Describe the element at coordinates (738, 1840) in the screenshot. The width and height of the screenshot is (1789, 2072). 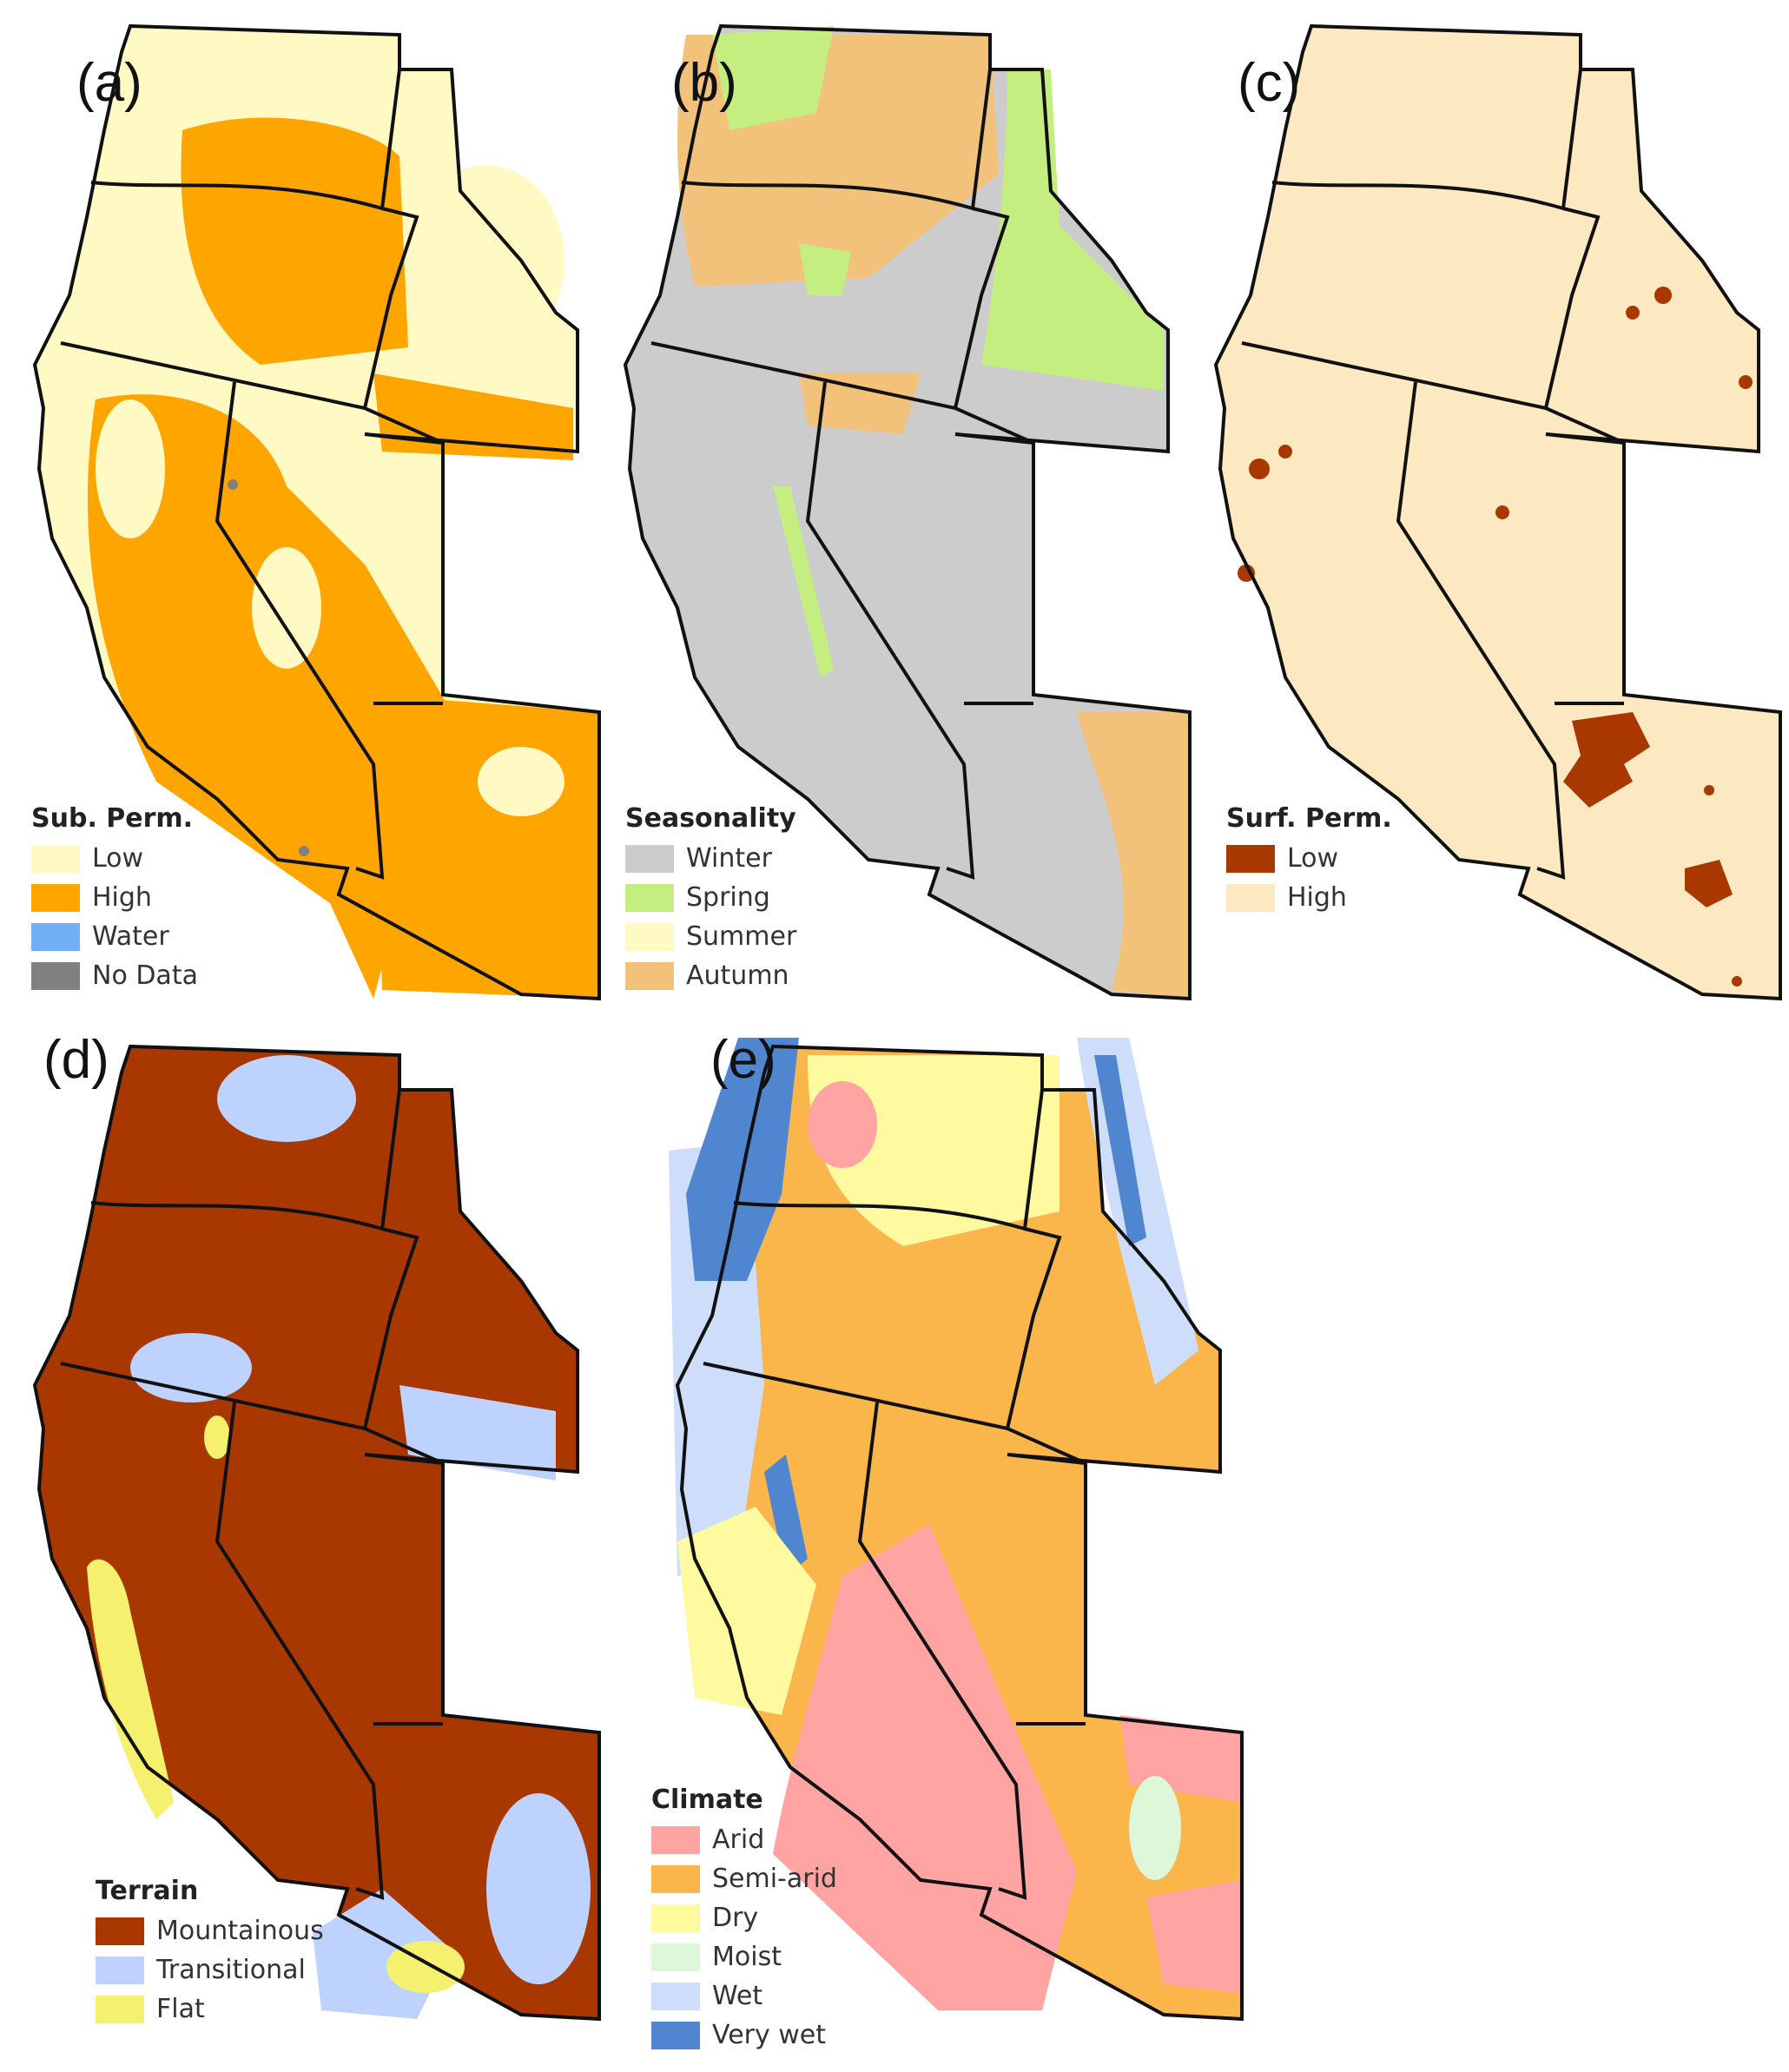
I see `legend-label: Arid` at that location.